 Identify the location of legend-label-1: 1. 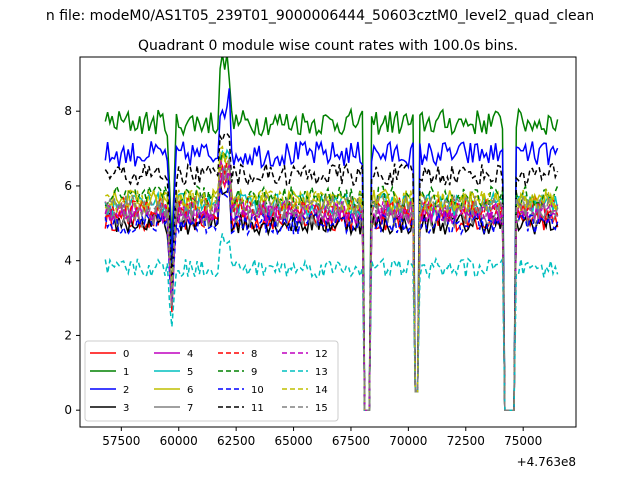
(126, 372).